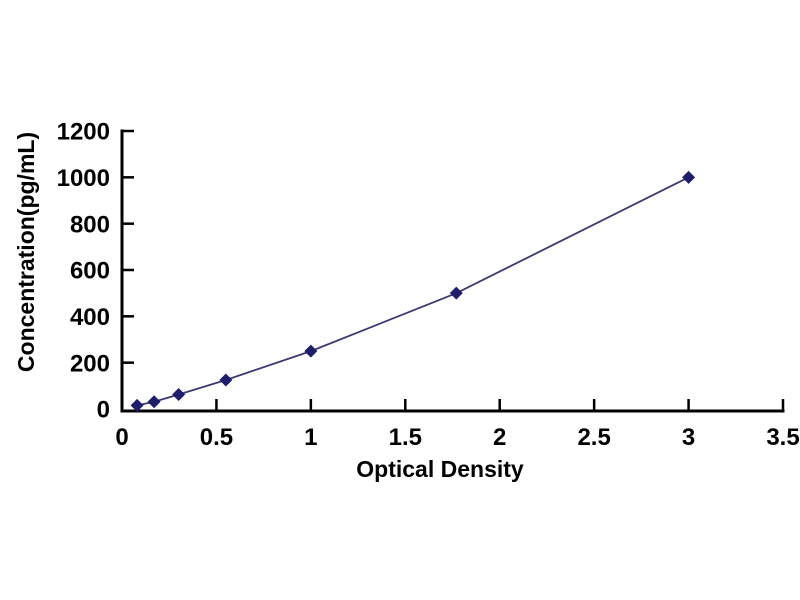 Image resolution: width=800 pixels, height=600 pixels. I want to click on x-tick-label: 3.5, so click(782, 437).